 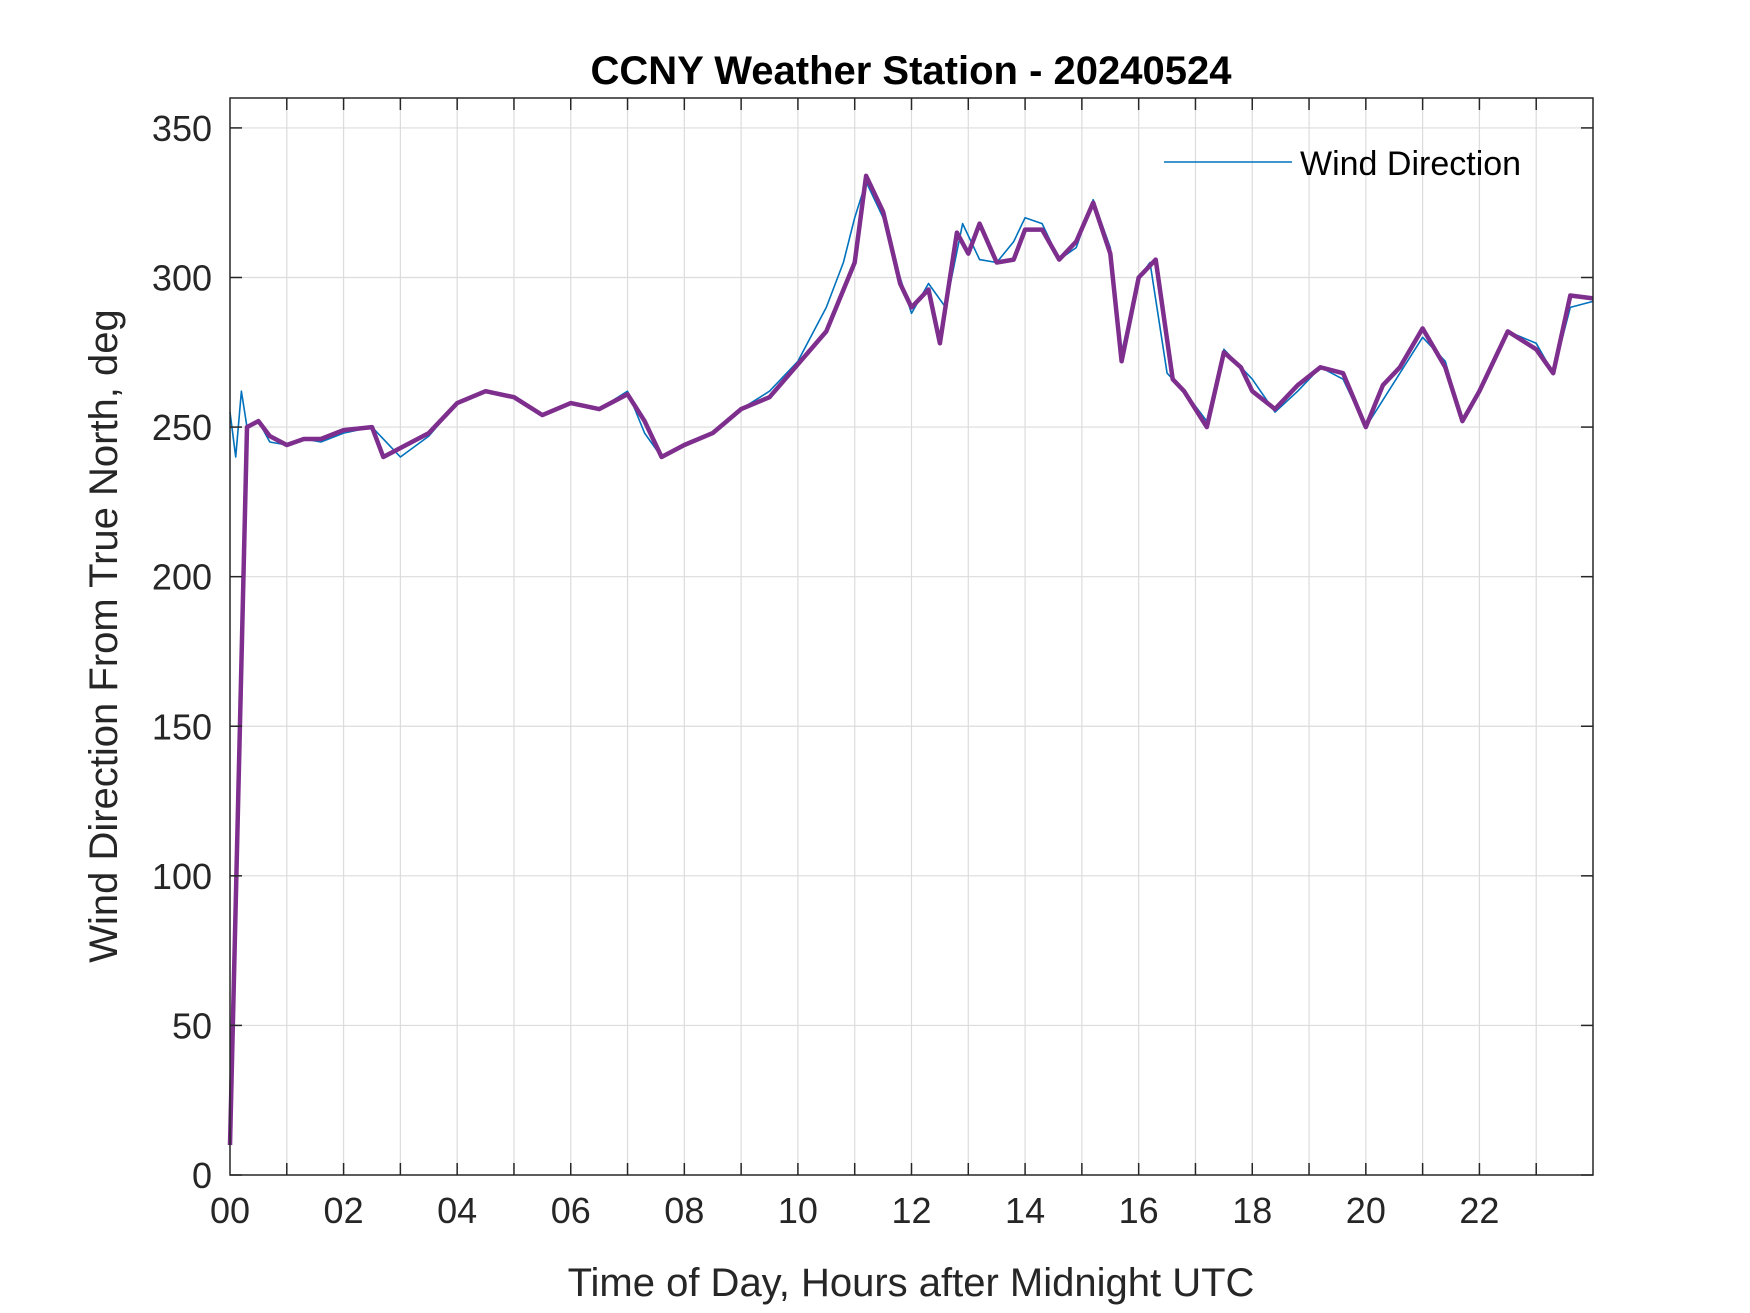 I want to click on y-tick-label: 350, so click(x=182, y=128).